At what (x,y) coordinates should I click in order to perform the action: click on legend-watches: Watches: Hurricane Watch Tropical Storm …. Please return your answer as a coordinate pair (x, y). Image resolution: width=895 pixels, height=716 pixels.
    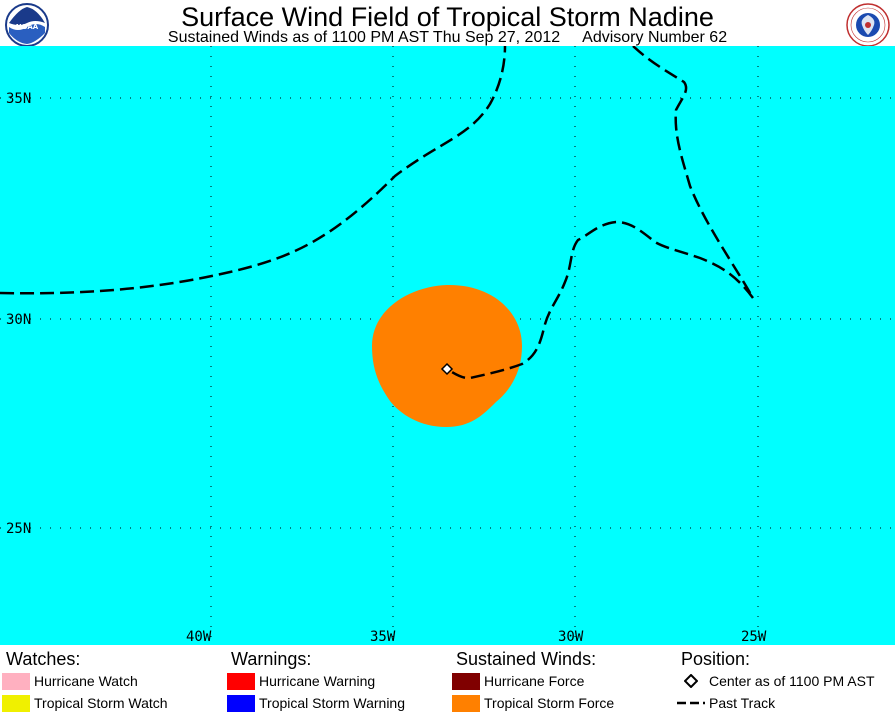
    Looking at the image, I should click on (85, 681).